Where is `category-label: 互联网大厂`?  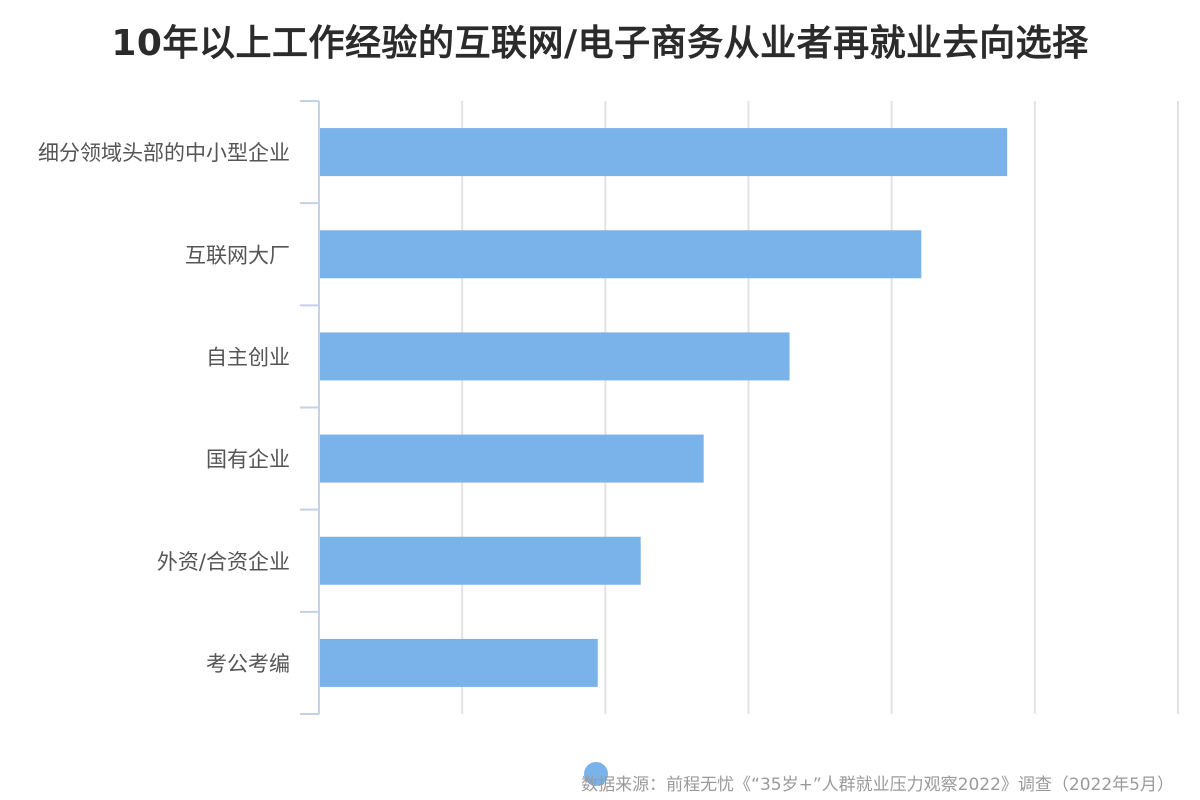
category-label: 互联网大厂 is located at coordinates (237, 255).